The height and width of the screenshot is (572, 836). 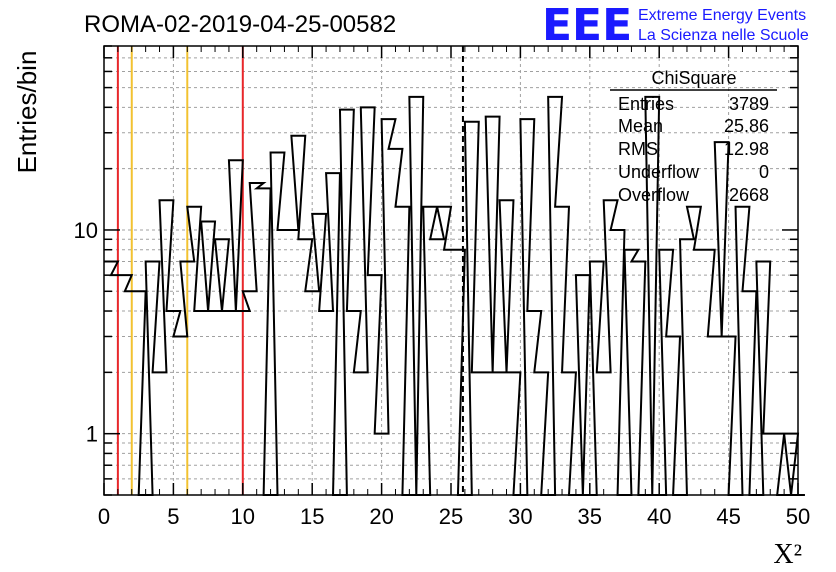 I want to click on logo-mark: EEE, so click(x=587, y=25).